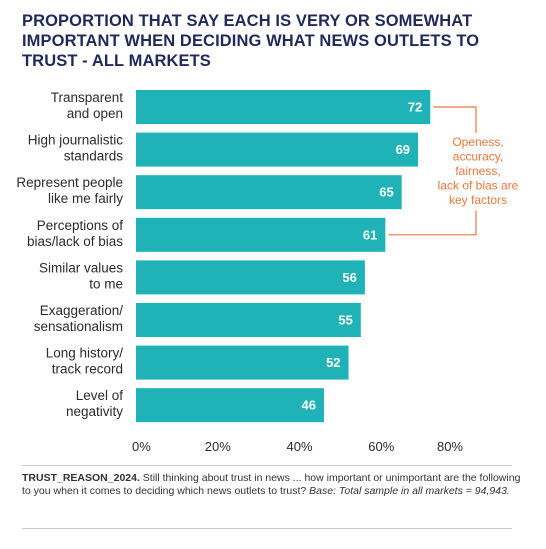 This screenshot has width=546, height=549. Describe the element at coordinates (309, 405) in the screenshot. I see `bar-value-label: 46` at that location.